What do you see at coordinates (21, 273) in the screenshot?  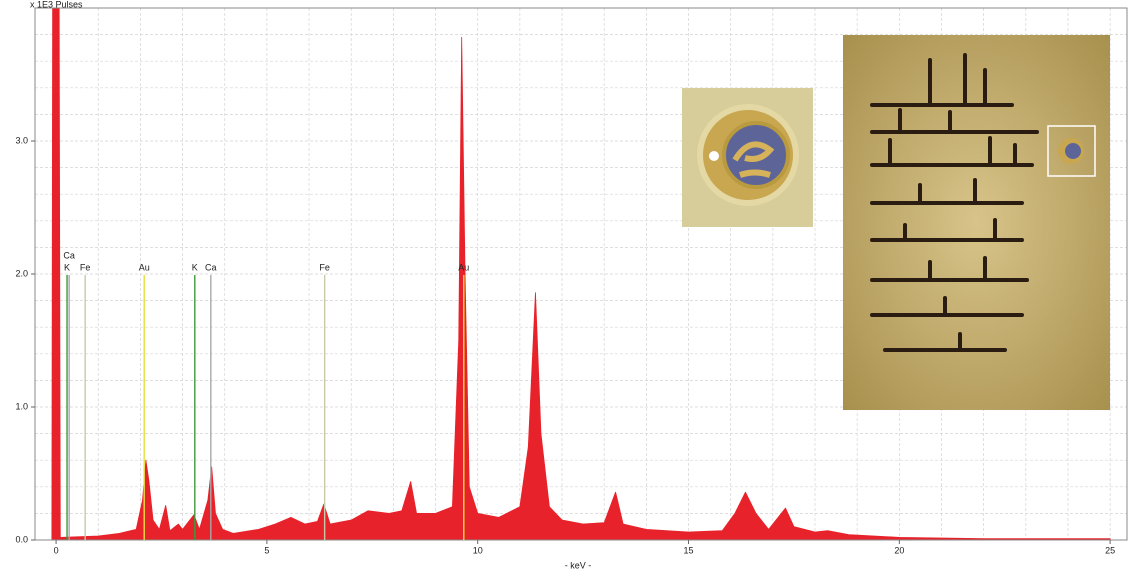 I see `y-tick-label: 2.0` at bounding box center [21, 273].